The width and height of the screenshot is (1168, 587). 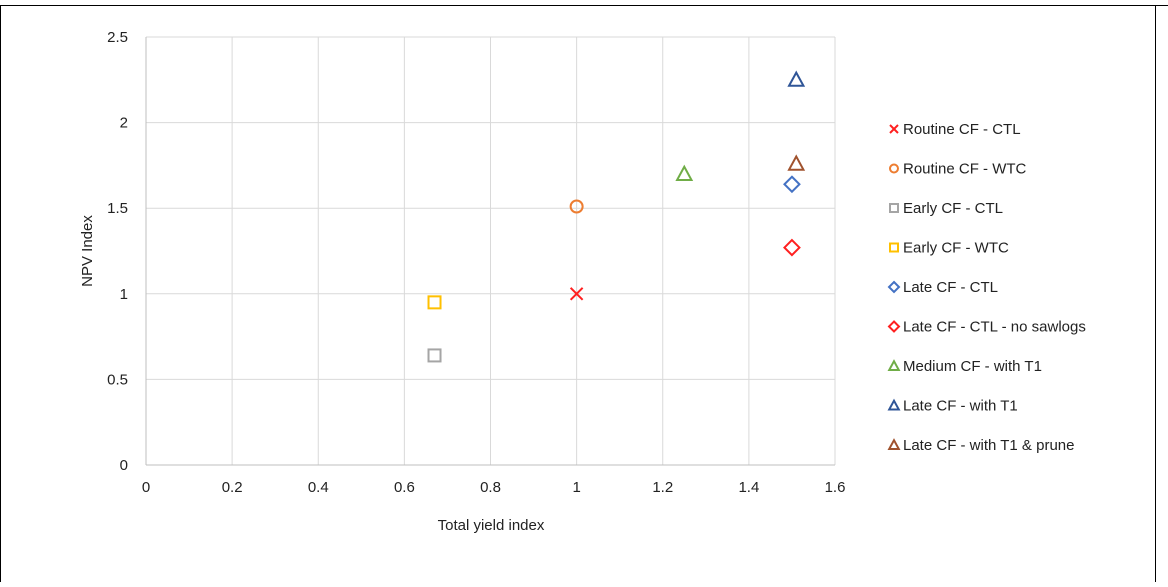 I want to click on x-tick-label: 0.6, so click(x=404, y=487).